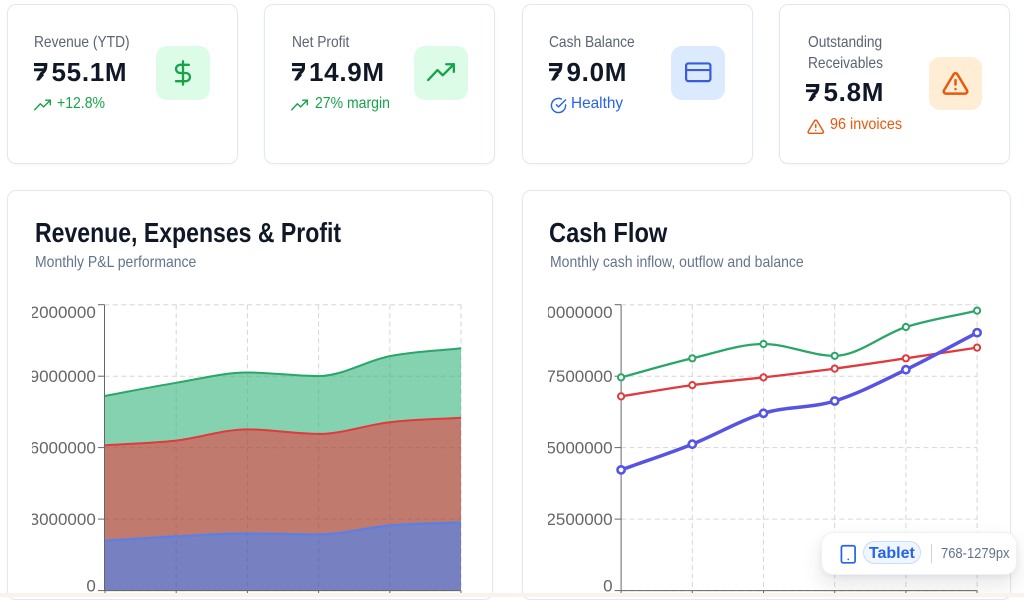 This screenshot has width=1024, height=600. Describe the element at coordinates (580, 519) in the screenshot. I see `svg-text: 2500000` at that location.